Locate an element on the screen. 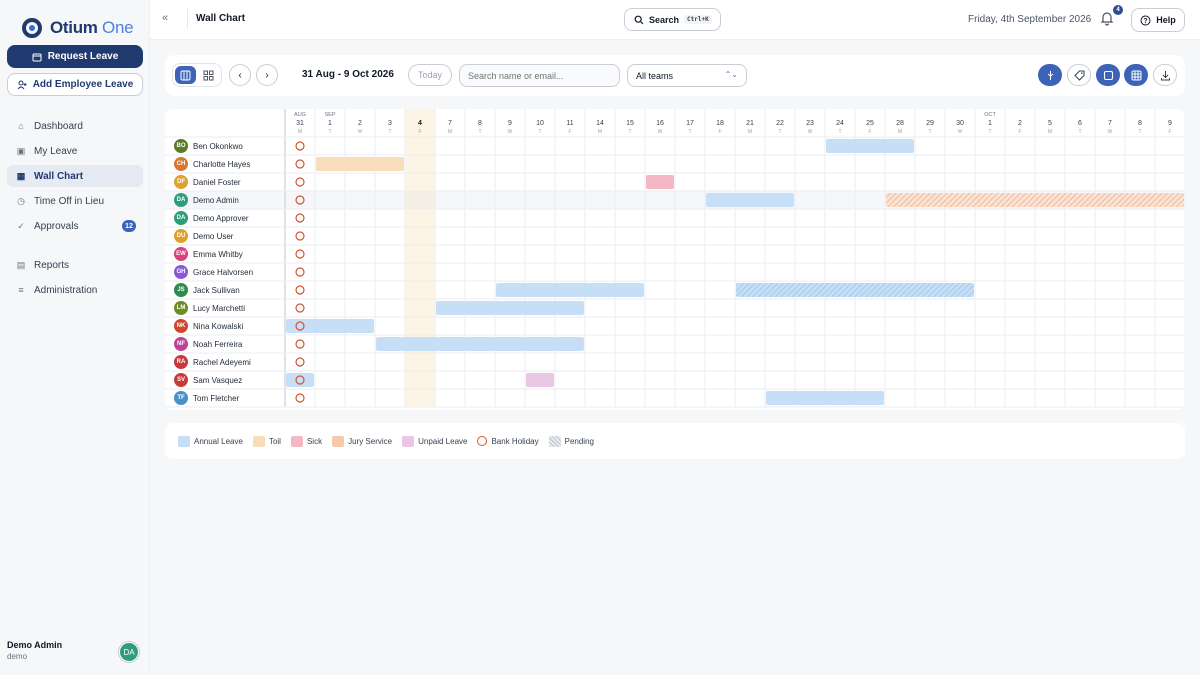 Image resolution: width=1200 pixels, height=675 pixels. leave-bar-jury-pending is located at coordinates (1035, 200).